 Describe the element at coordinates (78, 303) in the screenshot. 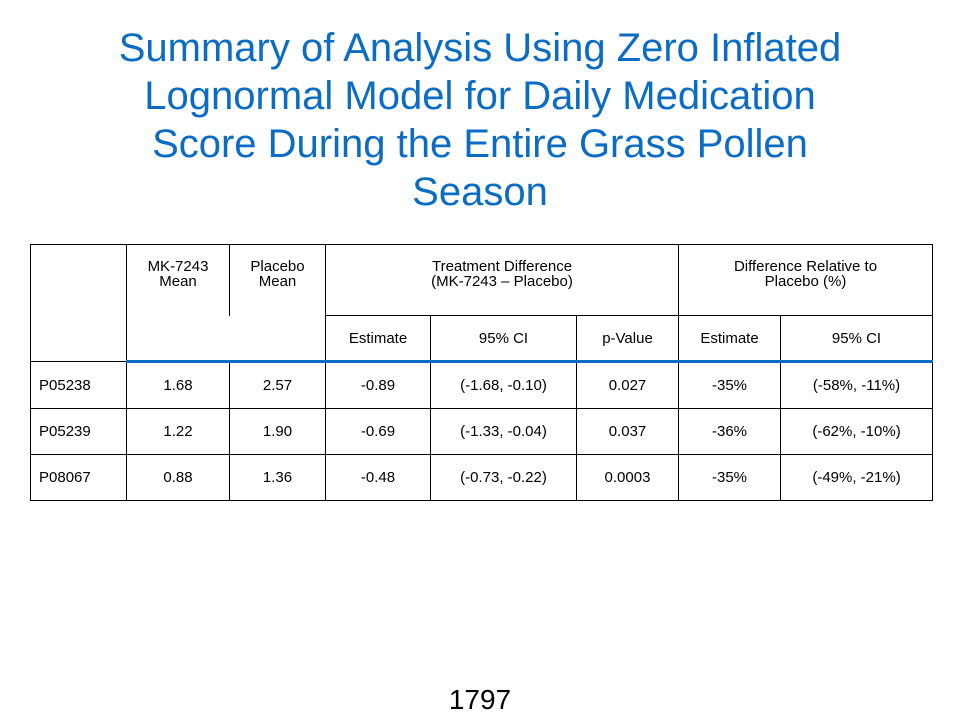

I see `study-header-cell` at that location.